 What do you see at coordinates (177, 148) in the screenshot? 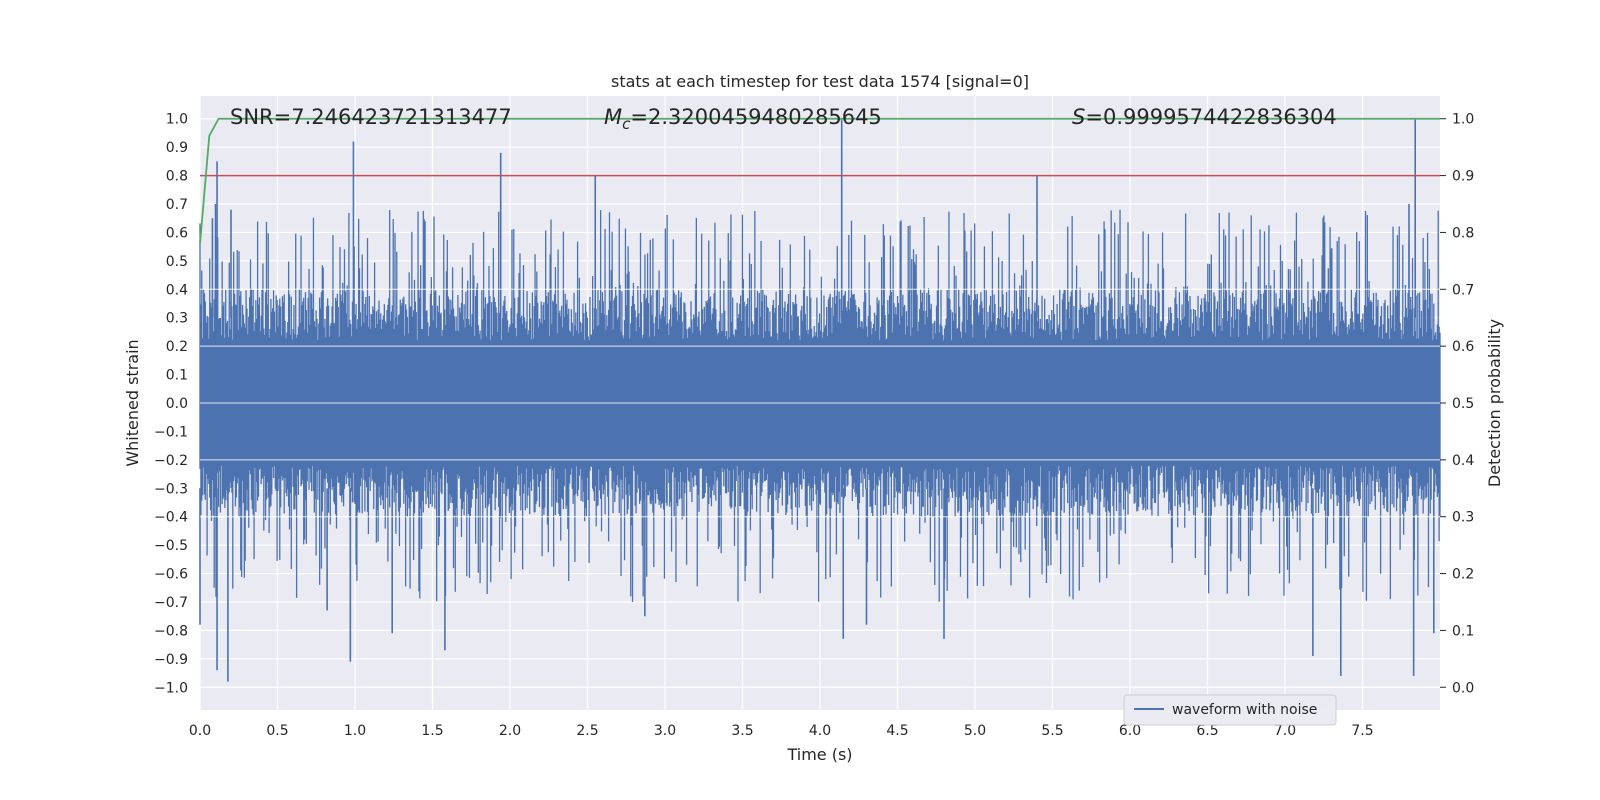
I see `y-tick-label-19: 0.9` at bounding box center [177, 148].